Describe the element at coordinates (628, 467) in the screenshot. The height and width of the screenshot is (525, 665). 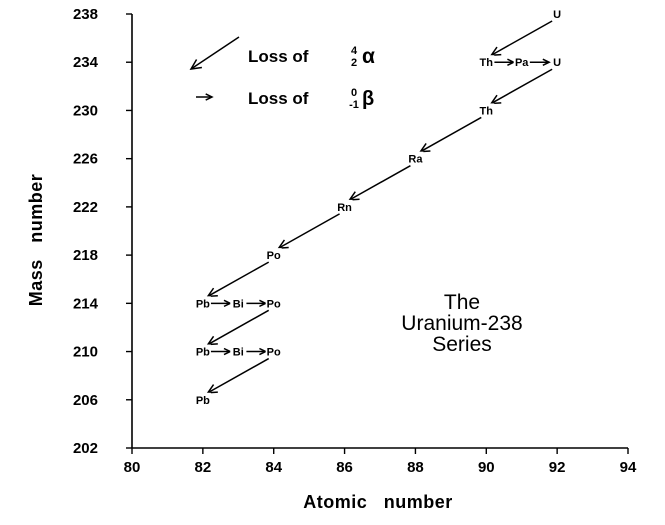
I see `x-tick-label: 94` at that location.